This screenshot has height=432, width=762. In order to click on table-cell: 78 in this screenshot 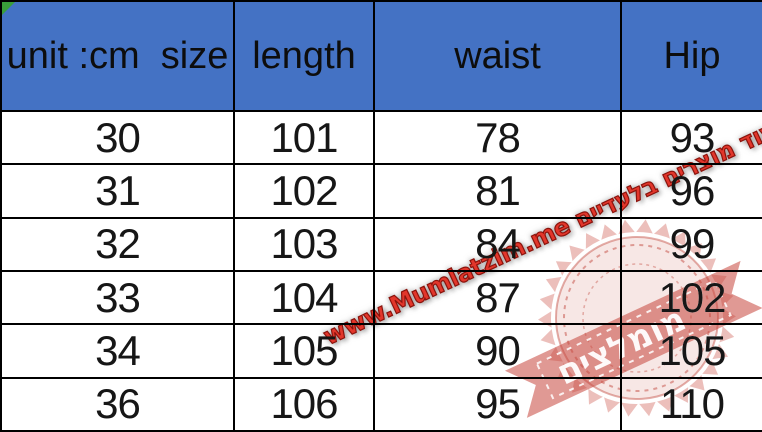, I will do `click(497, 137)`.